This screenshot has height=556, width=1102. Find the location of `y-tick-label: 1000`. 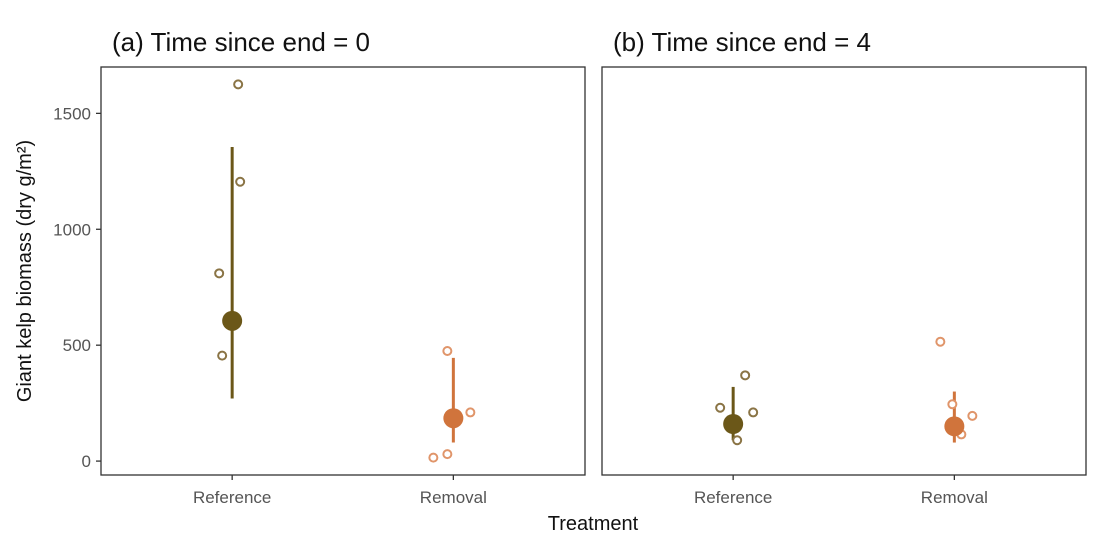

y-tick-label: 1000 is located at coordinates (72, 229).